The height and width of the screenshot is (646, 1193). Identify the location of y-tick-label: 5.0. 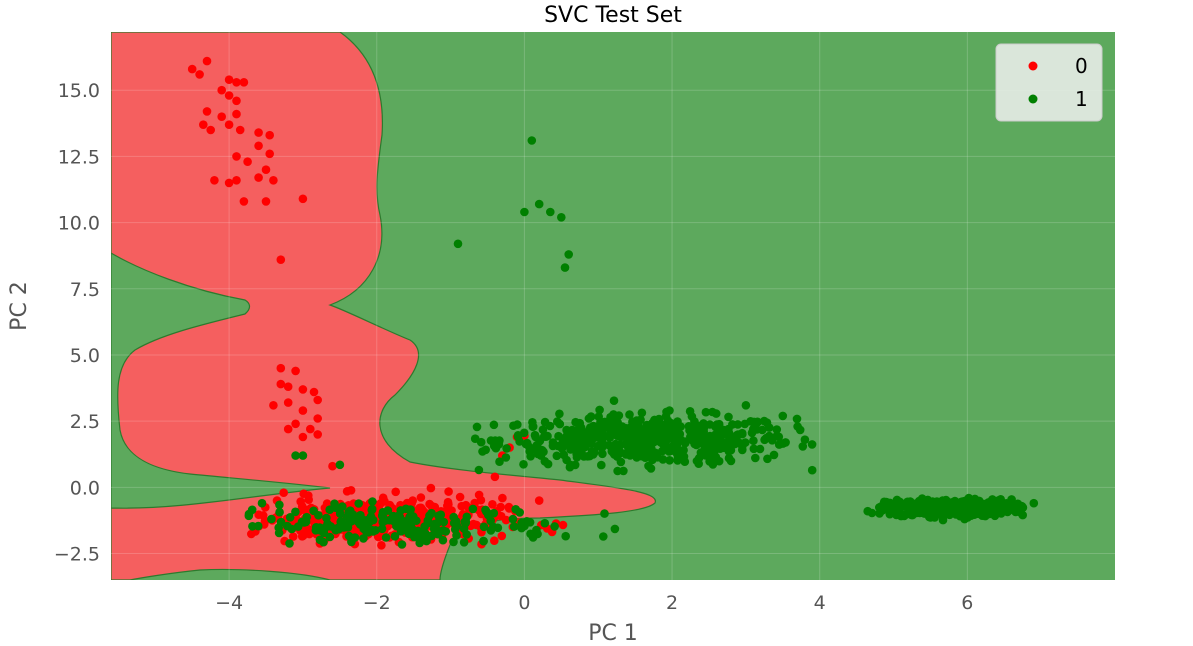
(85, 356).